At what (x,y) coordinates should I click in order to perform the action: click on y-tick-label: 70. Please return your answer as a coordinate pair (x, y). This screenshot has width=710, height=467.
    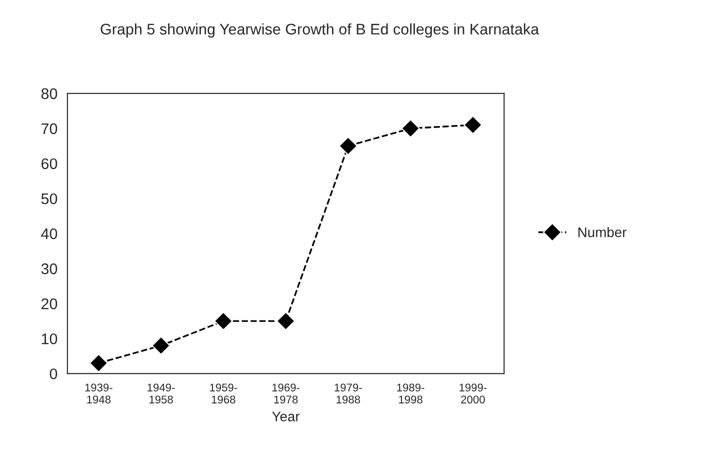
    Looking at the image, I should click on (50, 128).